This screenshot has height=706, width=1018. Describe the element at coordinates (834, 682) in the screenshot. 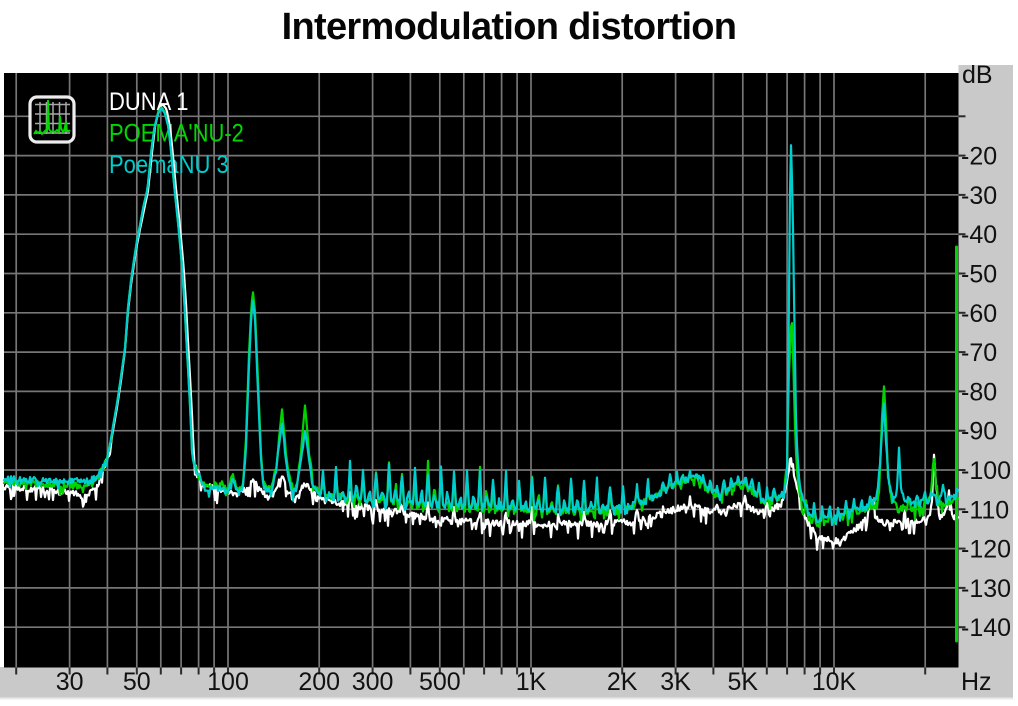

I see `svg-text: 10K` at that location.